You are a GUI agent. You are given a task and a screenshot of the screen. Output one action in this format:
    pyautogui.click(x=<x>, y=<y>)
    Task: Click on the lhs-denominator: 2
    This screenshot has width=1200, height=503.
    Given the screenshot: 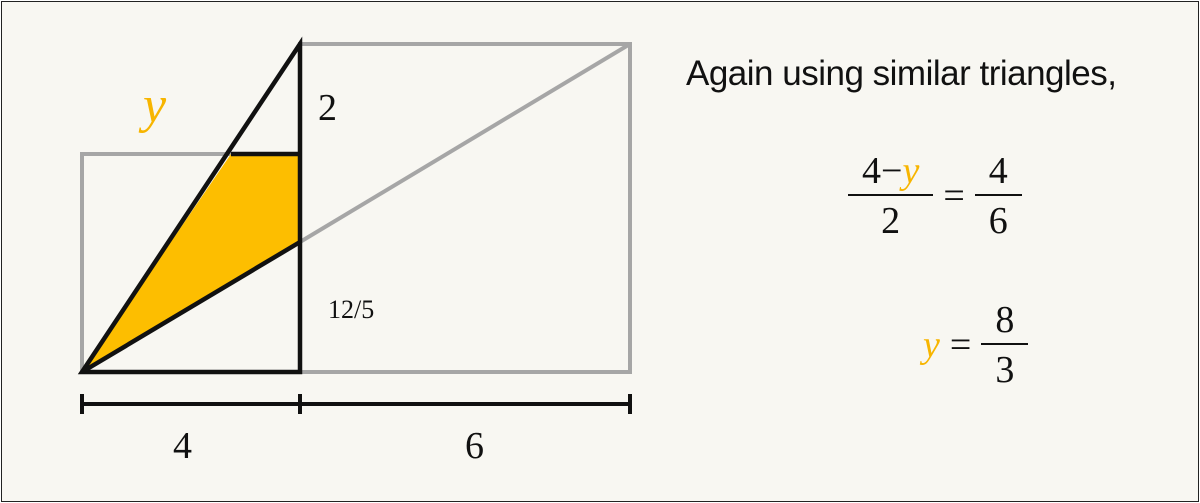 What is the action you would take?
    pyautogui.click(x=891, y=221)
    